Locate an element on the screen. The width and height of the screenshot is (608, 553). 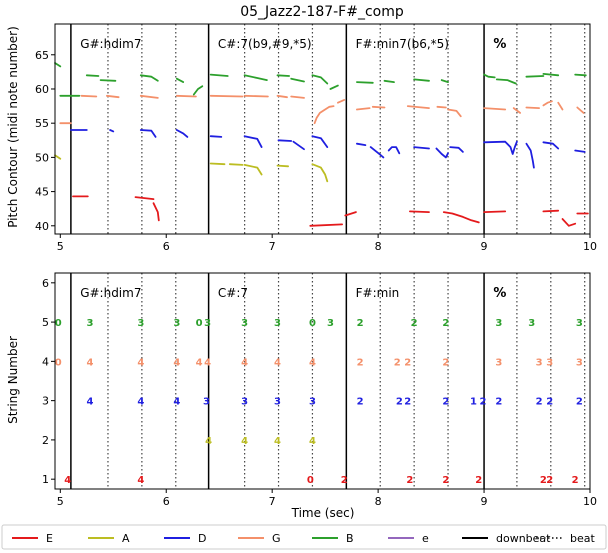
chord-label: G#:hdim7 is located at coordinates (110, 293).